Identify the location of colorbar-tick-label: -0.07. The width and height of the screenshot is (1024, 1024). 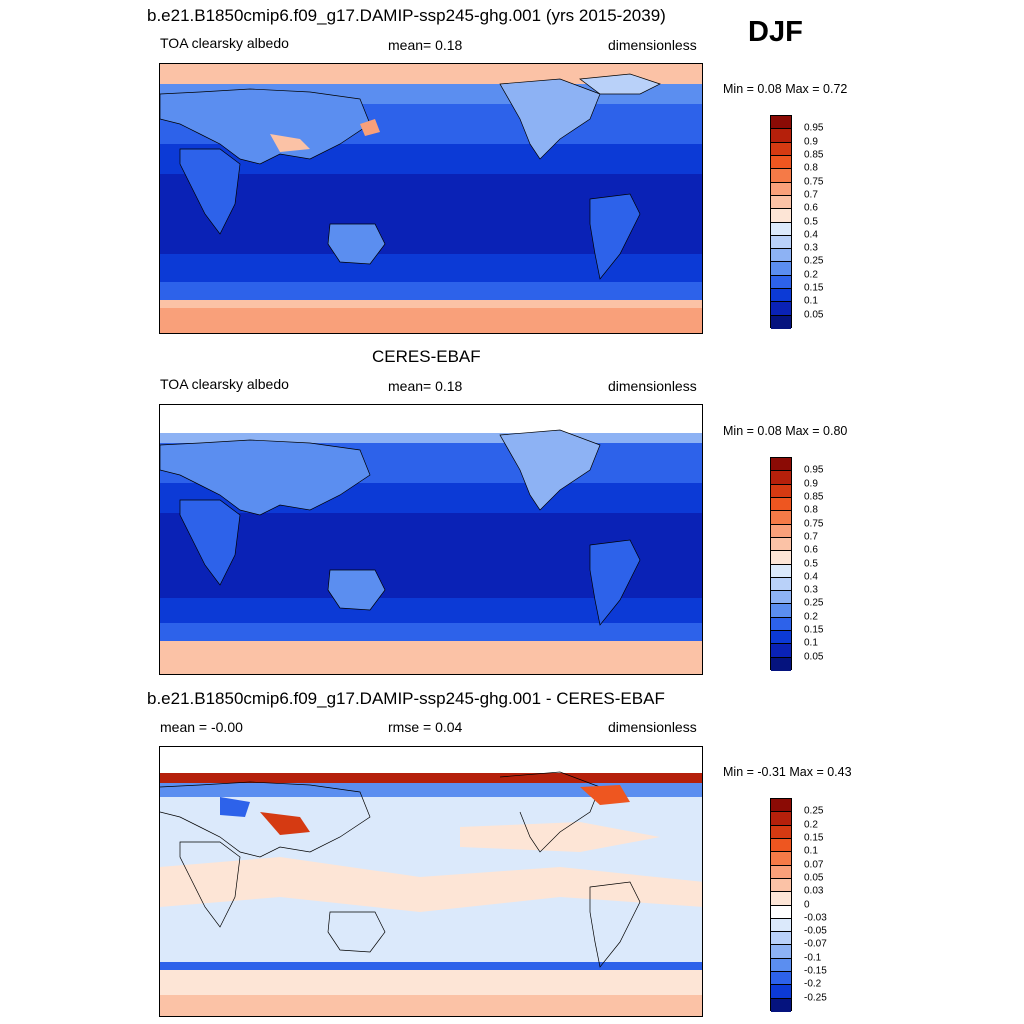
(815, 944).